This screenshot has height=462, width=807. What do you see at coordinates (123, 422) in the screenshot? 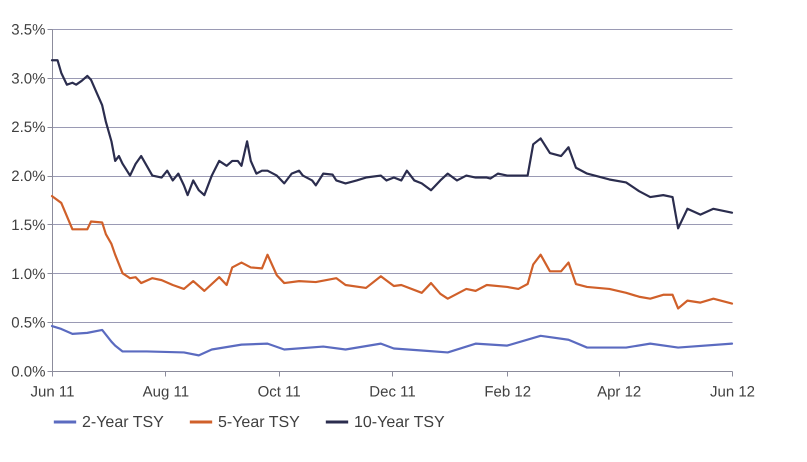
I see `legend-label: 2-Year TSY` at bounding box center [123, 422].